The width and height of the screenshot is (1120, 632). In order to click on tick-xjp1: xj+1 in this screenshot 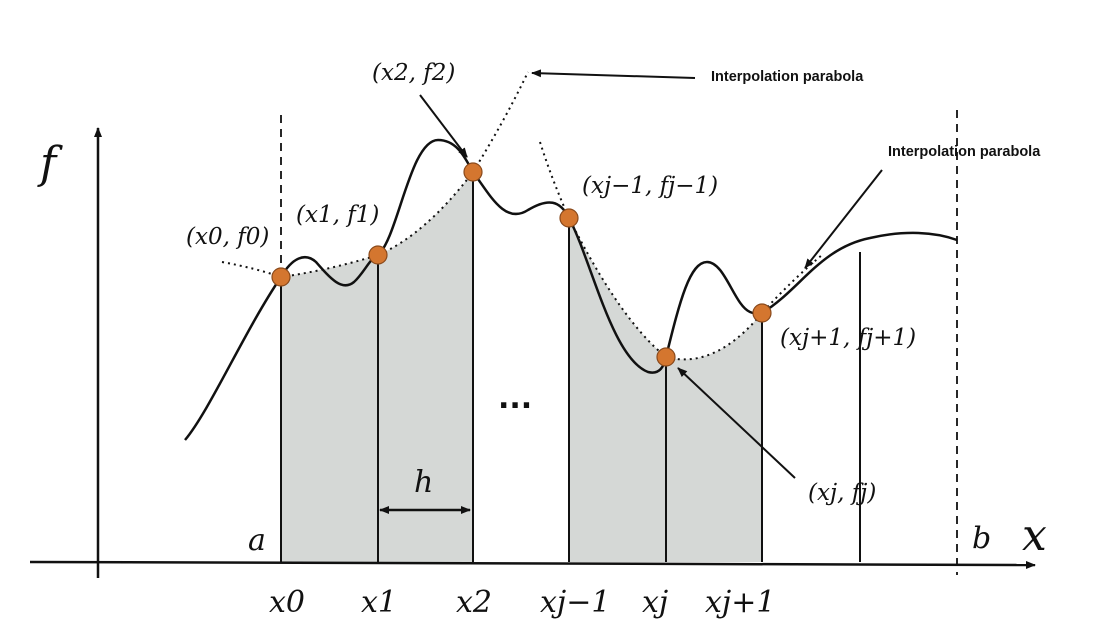, I will do `click(740, 602)`.